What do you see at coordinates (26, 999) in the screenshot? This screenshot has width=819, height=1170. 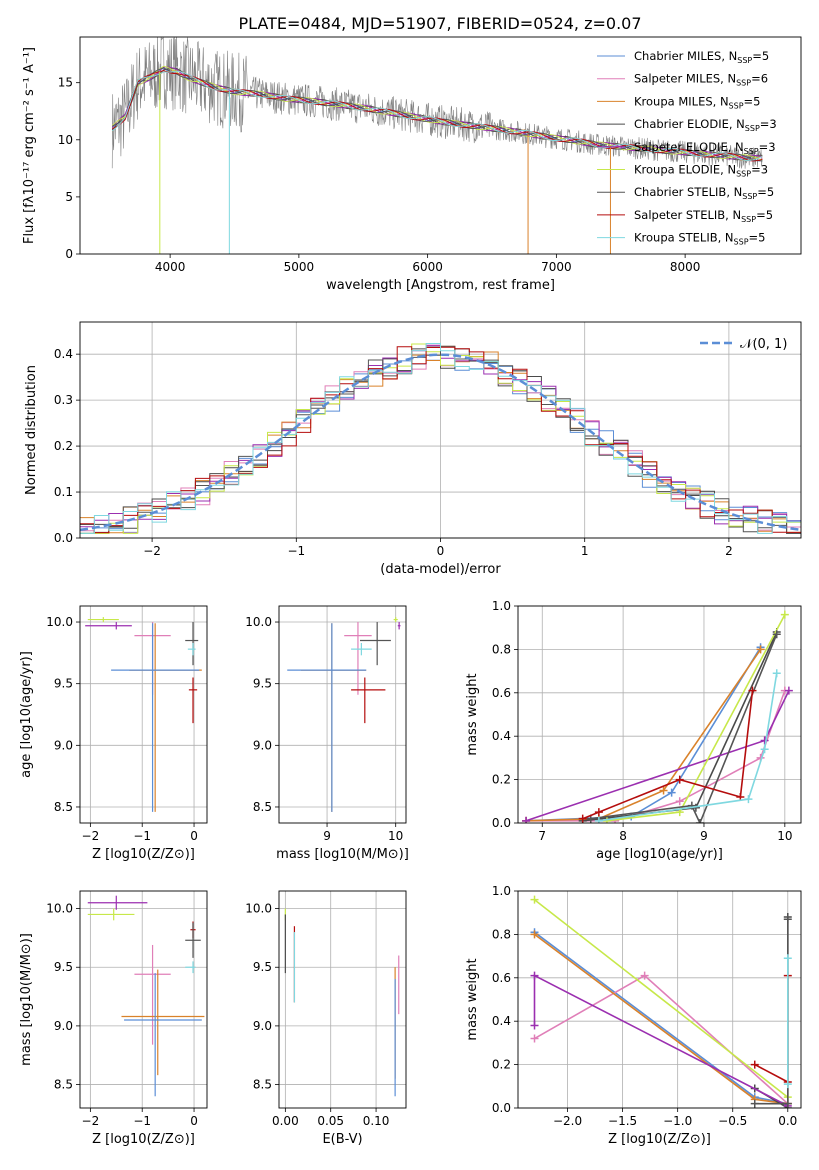 I see `y-axis-label: mass [log10(M/M⊙)]` at bounding box center [26, 999].